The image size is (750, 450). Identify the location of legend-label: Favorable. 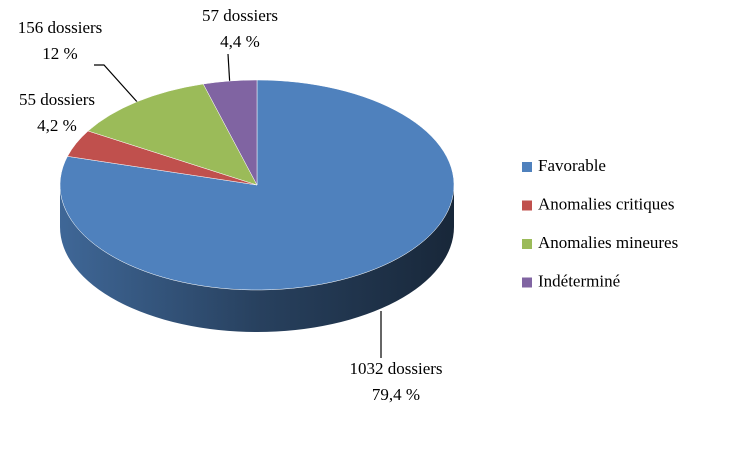
(572, 165).